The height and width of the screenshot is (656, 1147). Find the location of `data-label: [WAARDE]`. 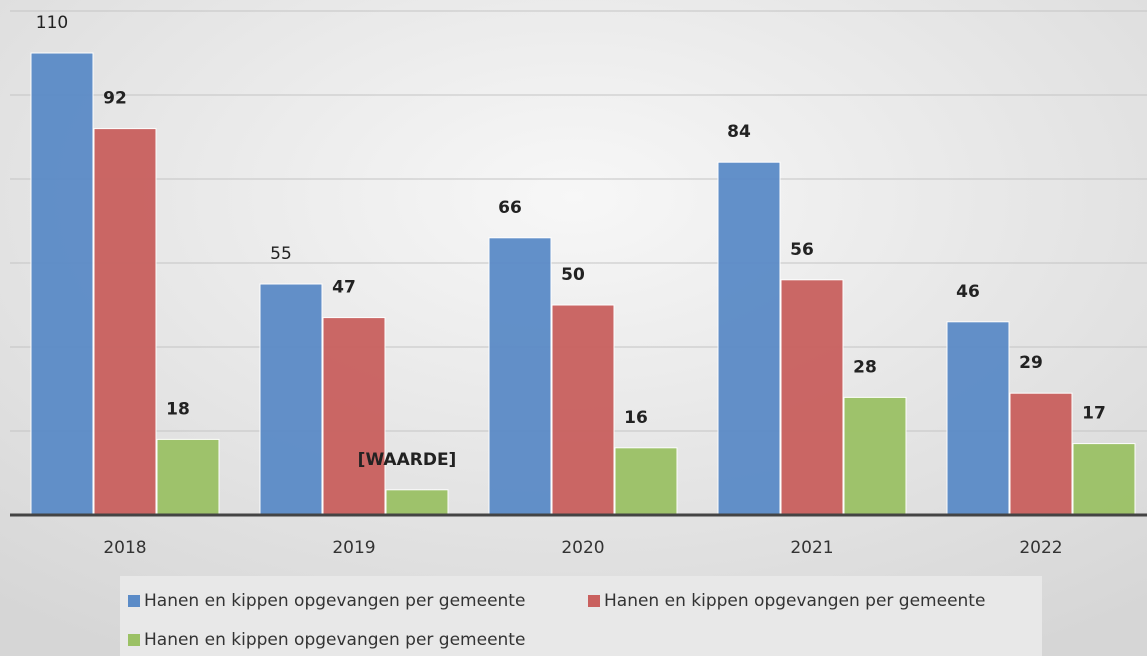

data-label: [WAARDE] is located at coordinates (407, 460).